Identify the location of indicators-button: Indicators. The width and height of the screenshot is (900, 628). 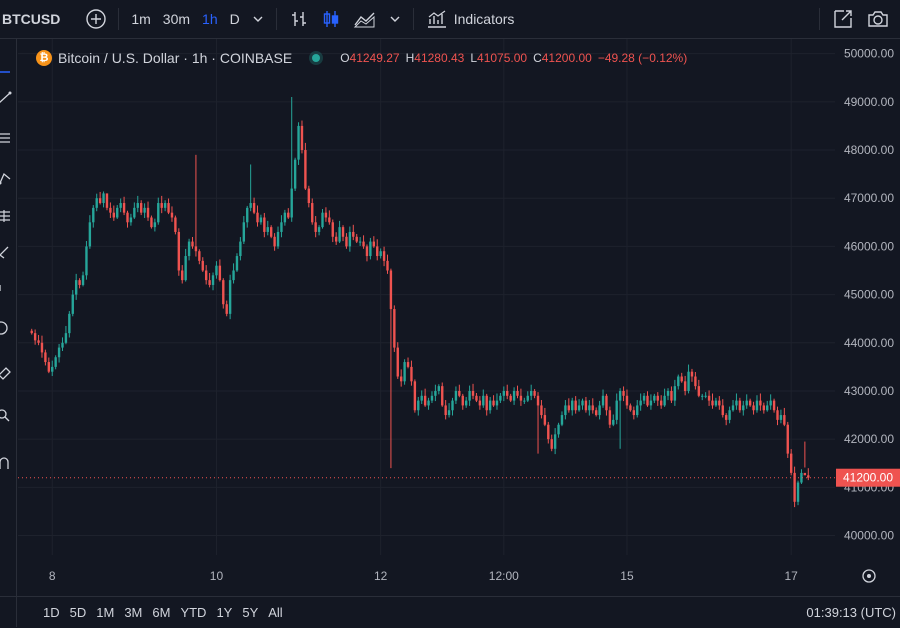
(470, 19).